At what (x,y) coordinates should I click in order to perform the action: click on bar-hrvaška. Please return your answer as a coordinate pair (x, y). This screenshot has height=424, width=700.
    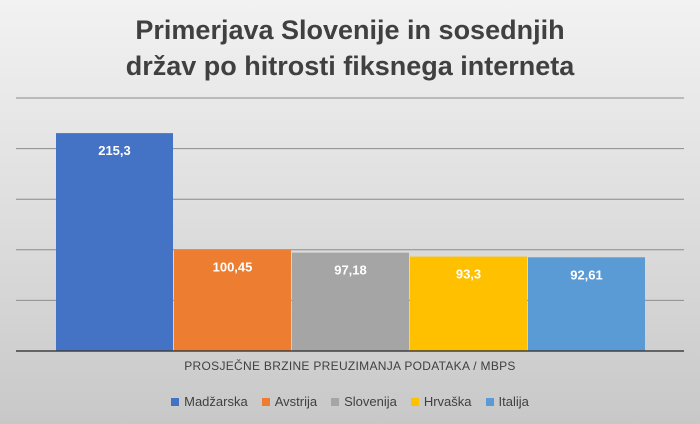
    Looking at the image, I should click on (468, 303).